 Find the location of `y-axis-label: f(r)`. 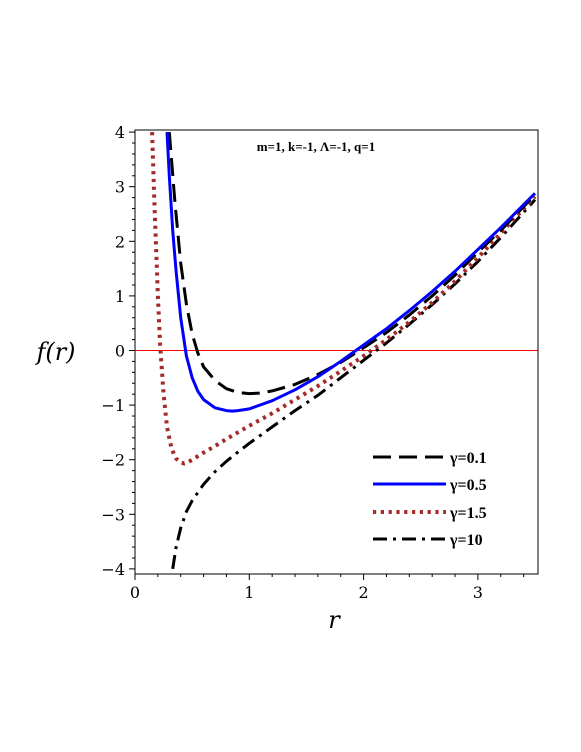

y-axis-label: f(r) is located at coordinates (54, 352).